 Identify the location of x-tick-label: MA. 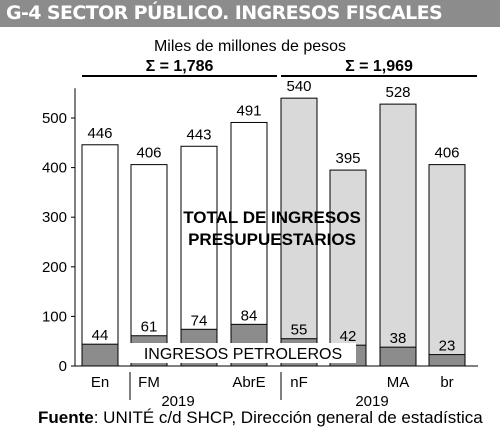
(398, 382).